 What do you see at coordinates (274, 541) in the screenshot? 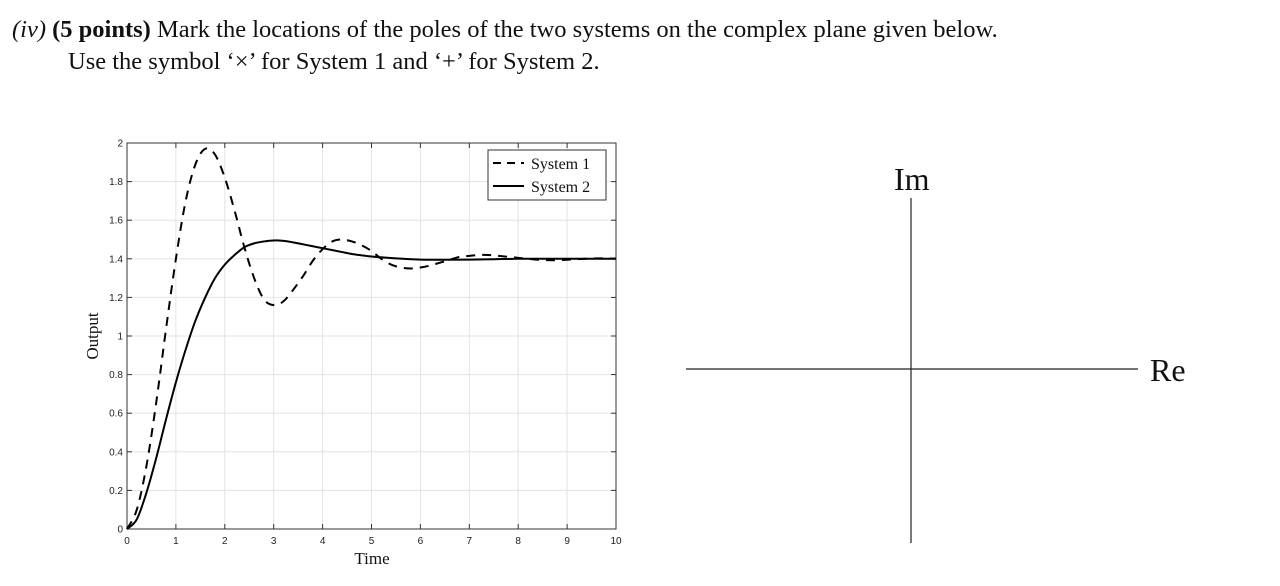
I see `x-tick-label: 3` at bounding box center [274, 541].